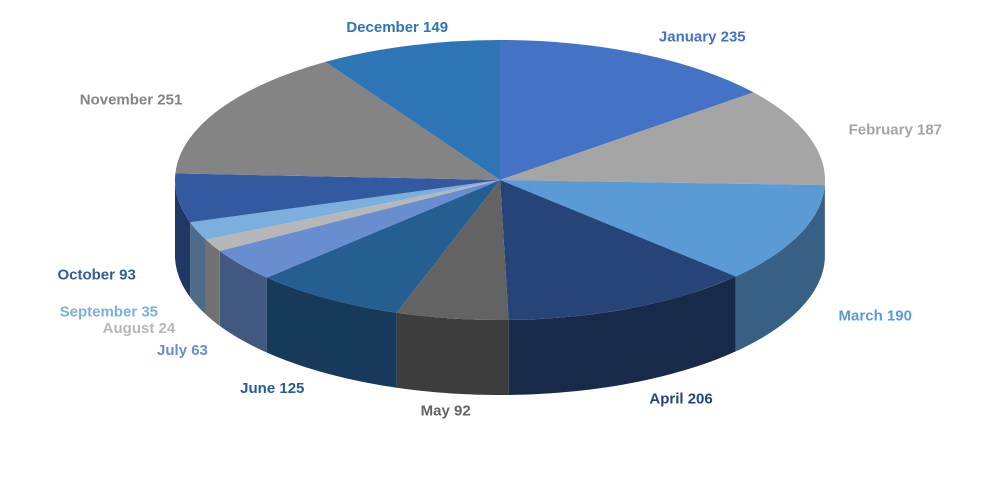 This screenshot has width=1000, height=500. What do you see at coordinates (172, 350) in the screenshot?
I see `label-category: July` at bounding box center [172, 350].